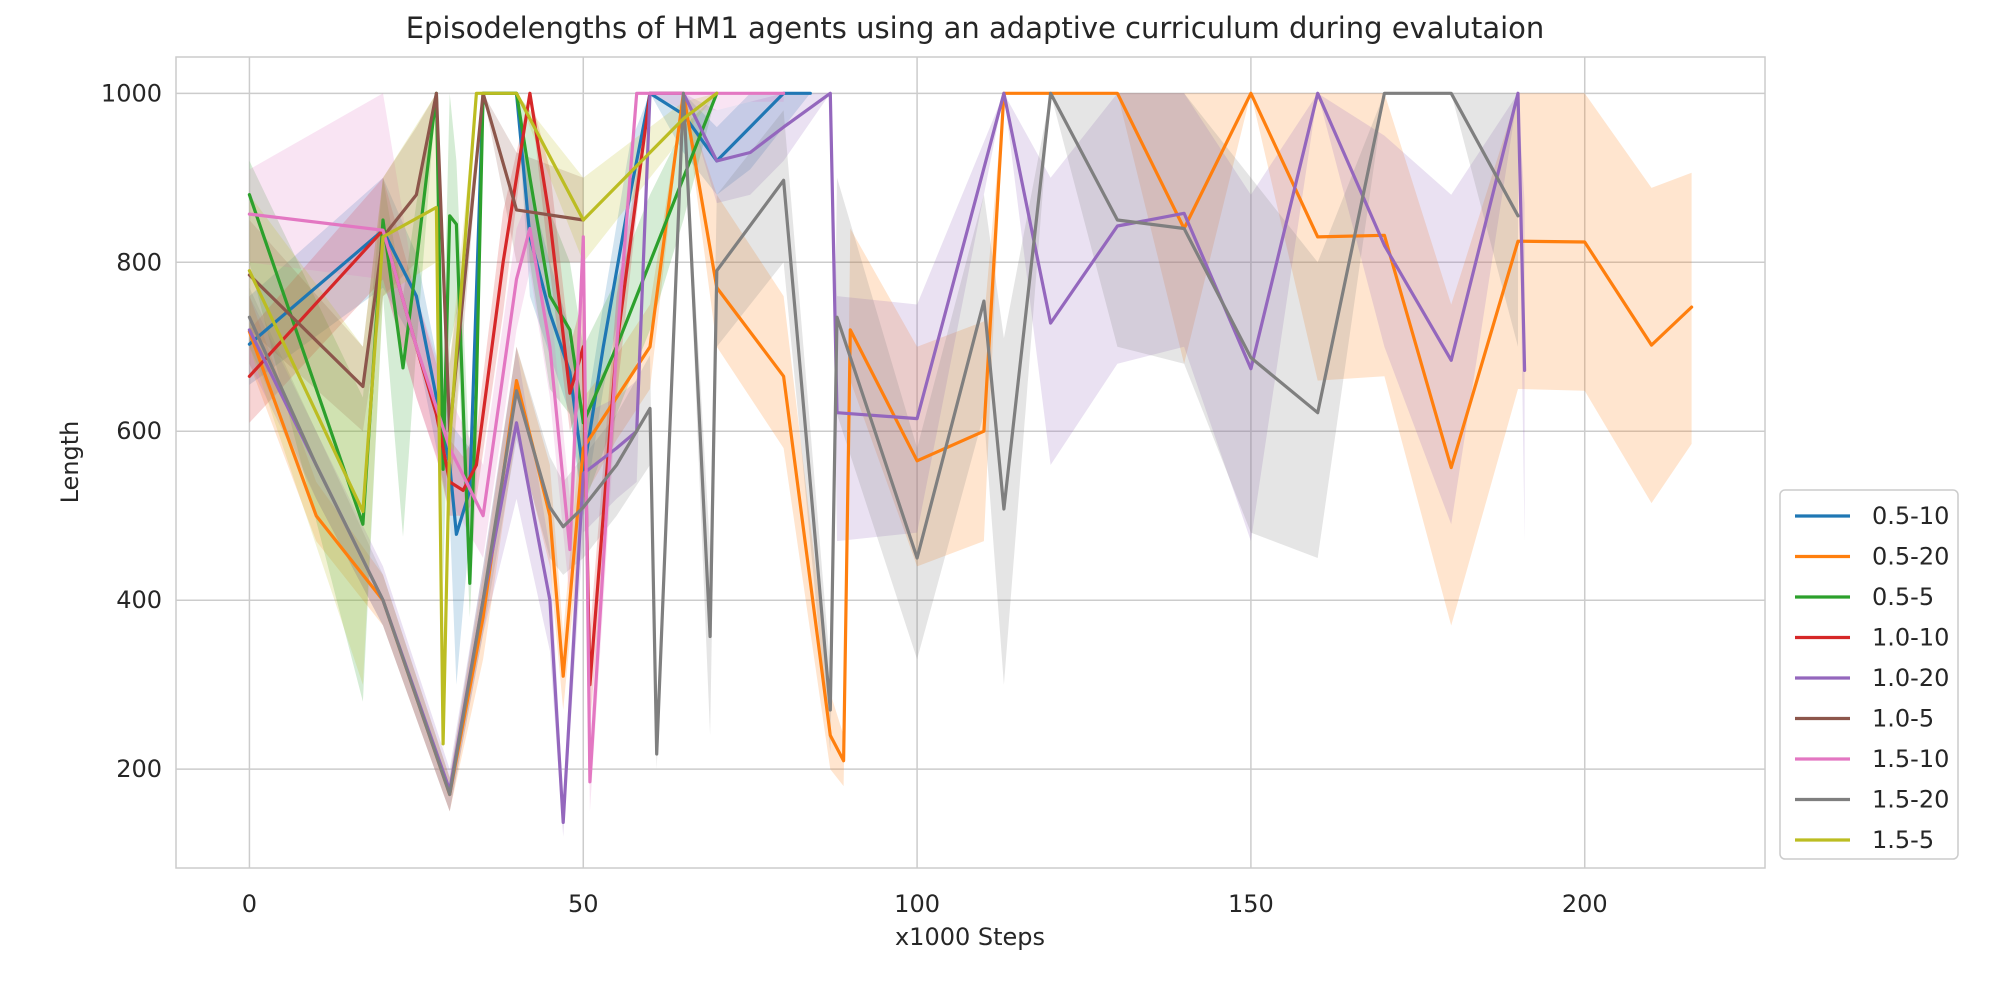  Describe the element at coordinates (1910, 800) in the screenshot. I see `legend-label: 1.5-20` at that location.